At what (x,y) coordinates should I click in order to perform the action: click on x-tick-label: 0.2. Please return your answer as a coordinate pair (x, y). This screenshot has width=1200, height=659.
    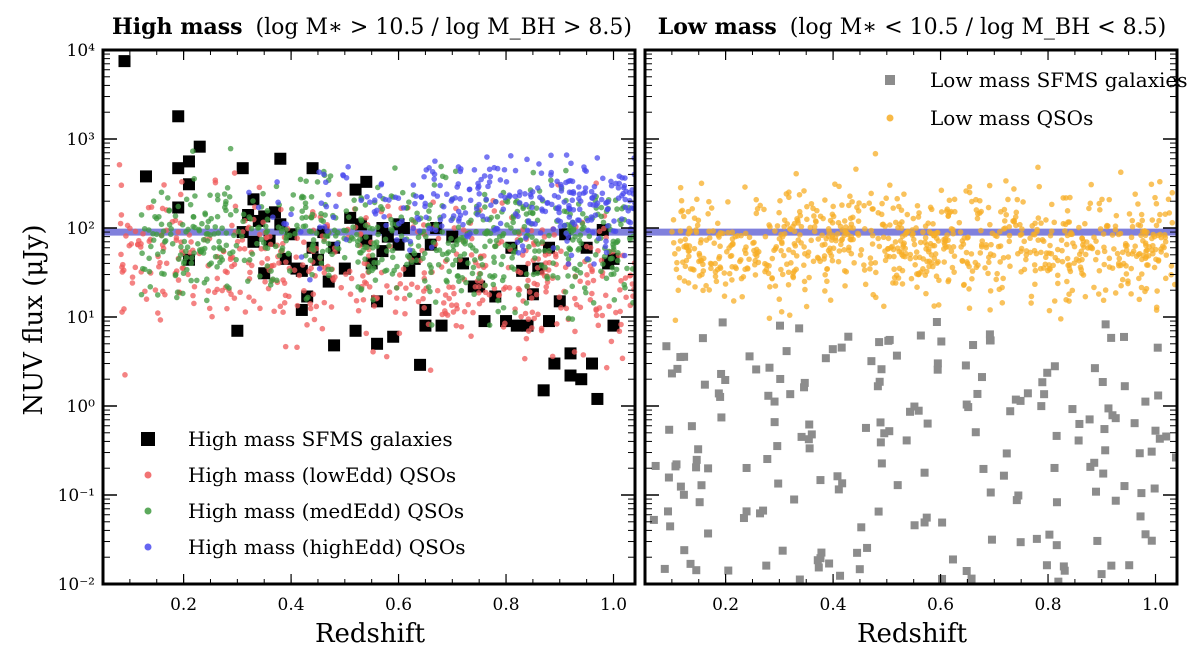
    Looking at the image, I should click on (725, 605).